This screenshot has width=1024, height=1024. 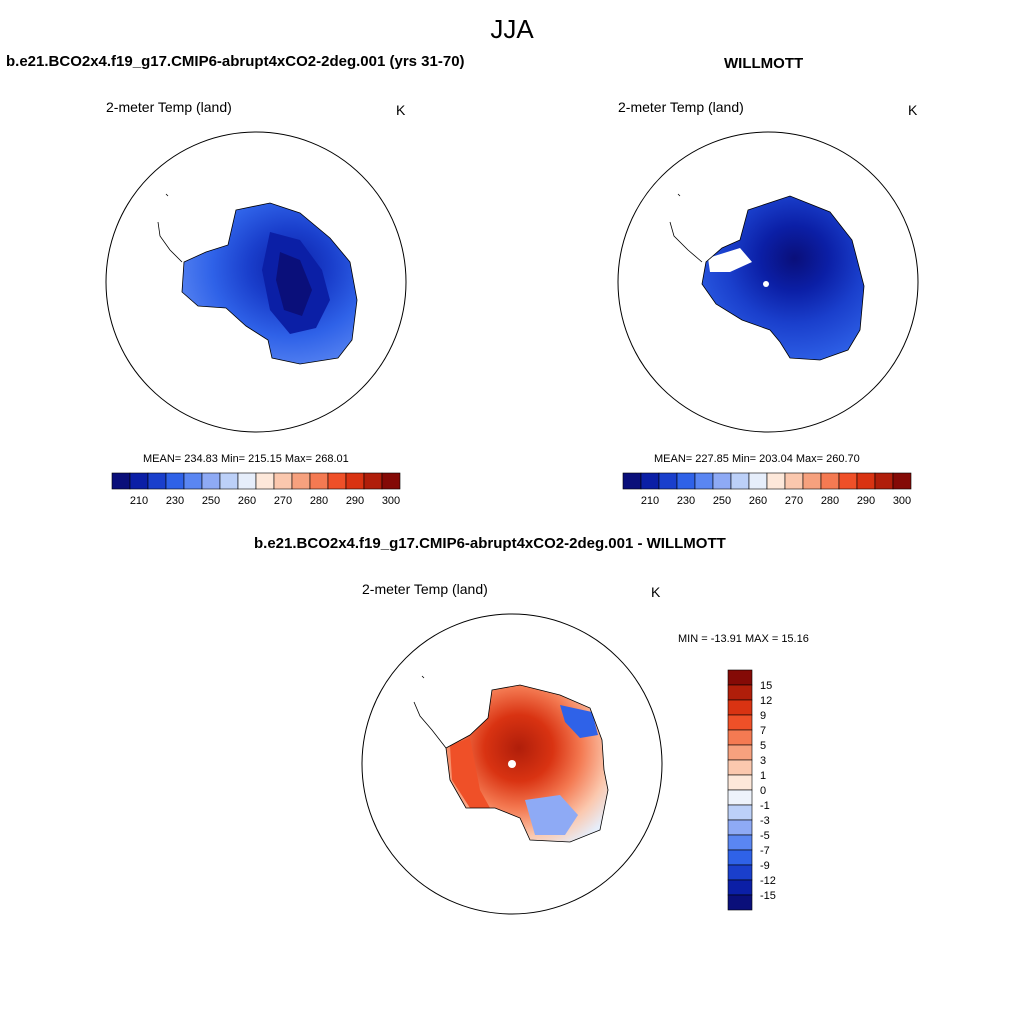 I want to click on left-colorbar-tick-label: 260, so click(x=247, y=501).